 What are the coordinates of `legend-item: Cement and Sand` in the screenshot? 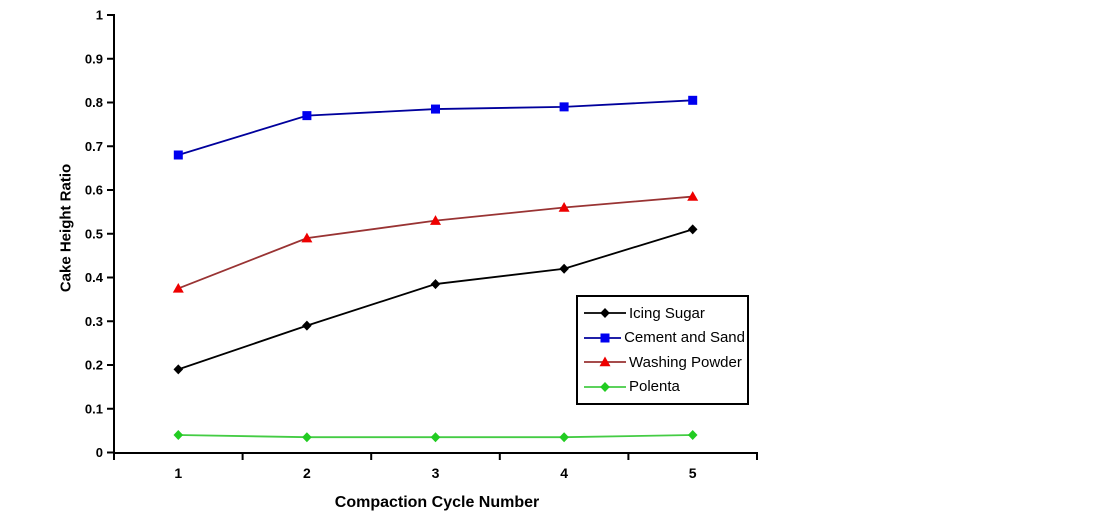 It's located at (664, 338).